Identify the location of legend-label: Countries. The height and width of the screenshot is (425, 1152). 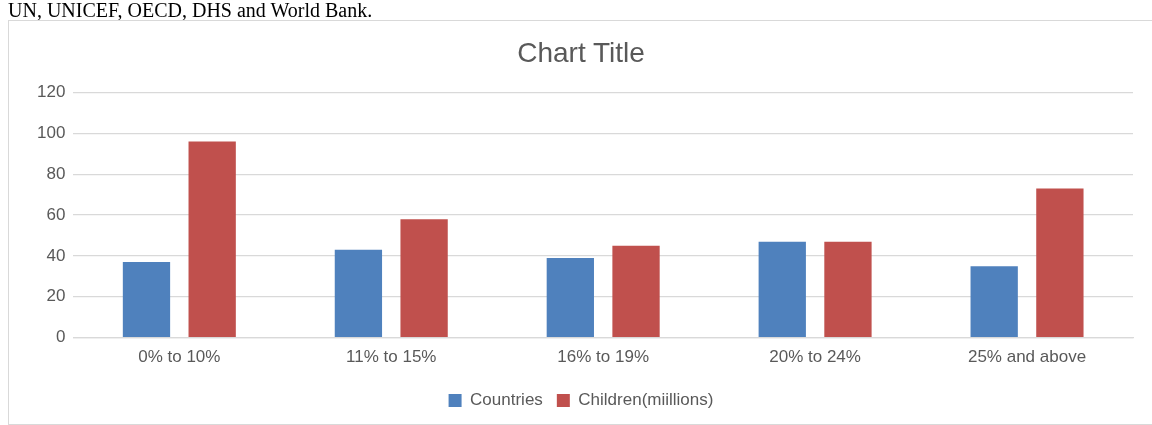
(506, 400).